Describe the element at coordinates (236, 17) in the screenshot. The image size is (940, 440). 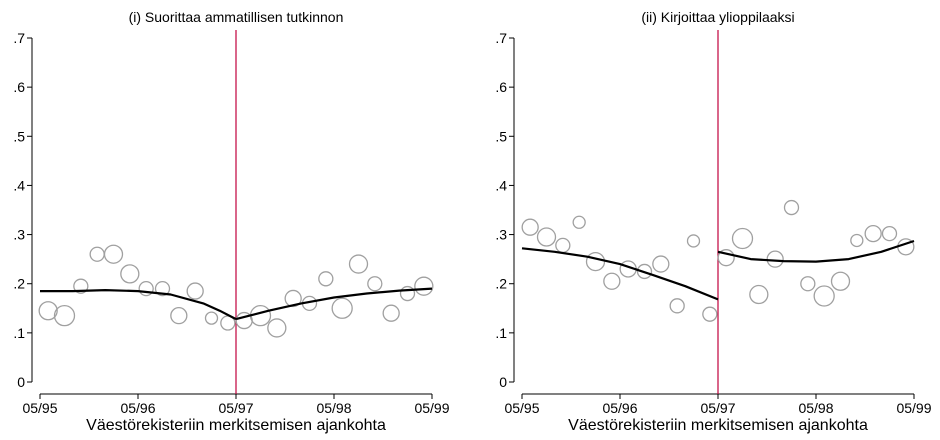
I see `panel-title: (i) Suorittaa ammatillisen tutkinnon` at that location.